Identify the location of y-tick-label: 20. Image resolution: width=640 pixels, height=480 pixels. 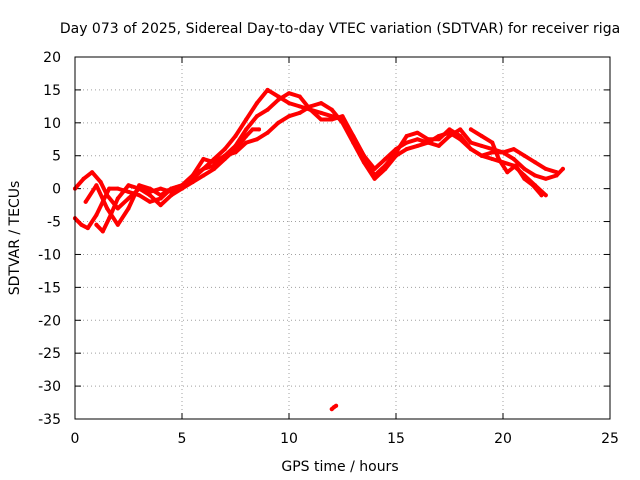
(52, 58).